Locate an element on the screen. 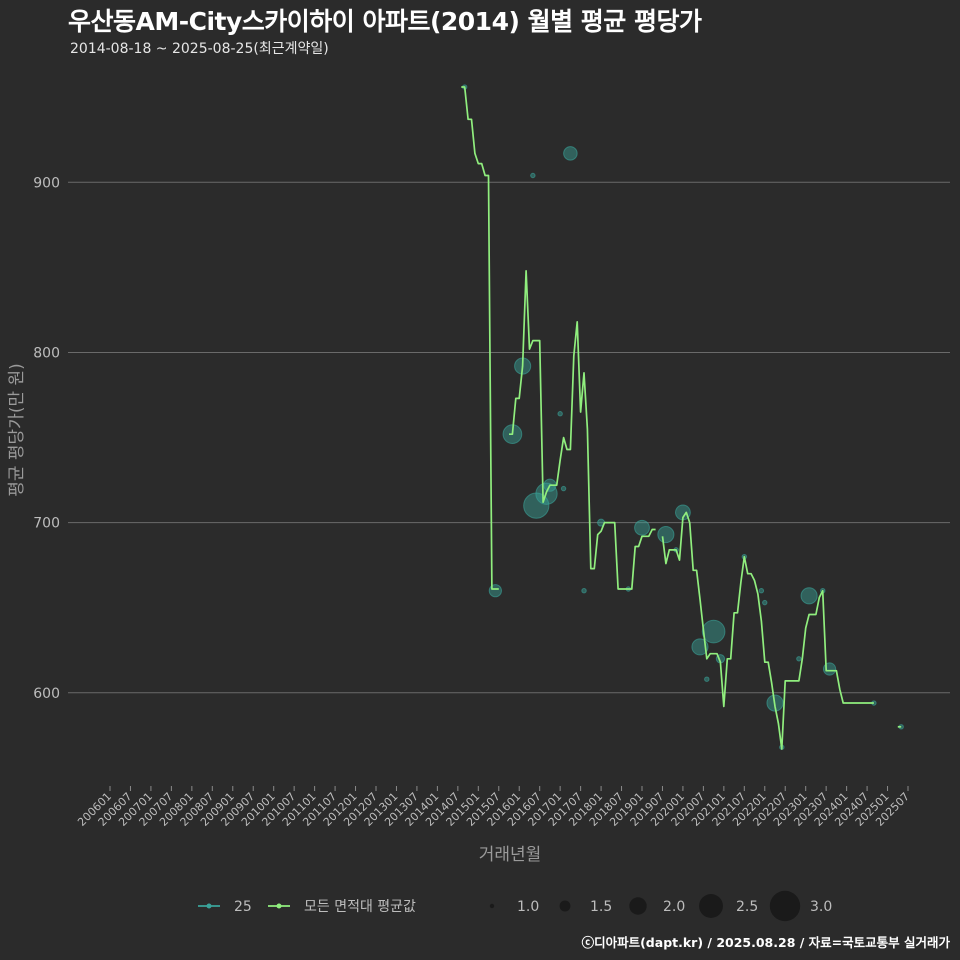  y-tick-label: 900 is located at coordinates (46, 183).